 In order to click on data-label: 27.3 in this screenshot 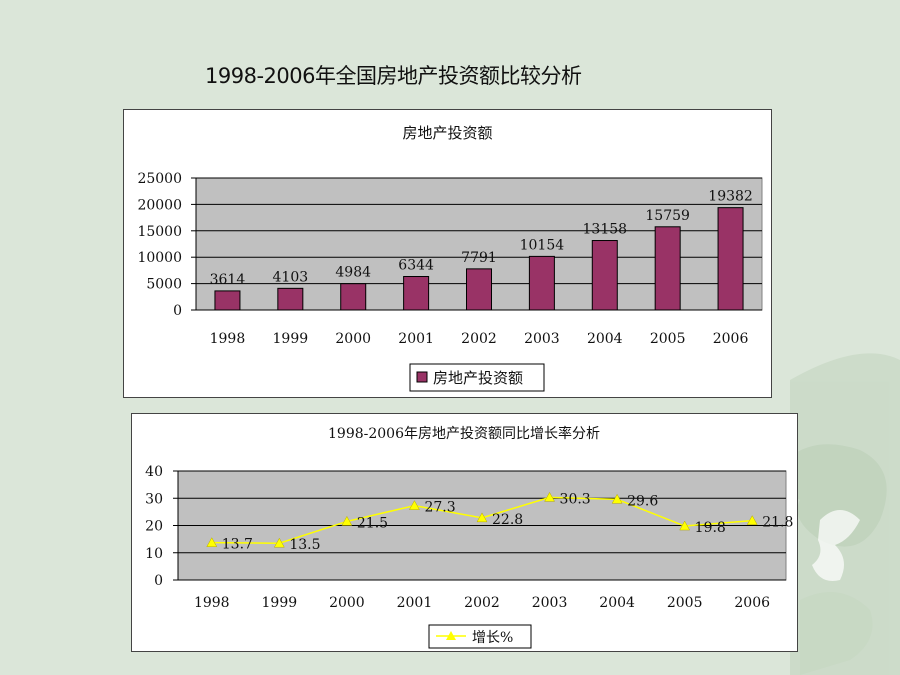, I will do `click(439, 508)`.